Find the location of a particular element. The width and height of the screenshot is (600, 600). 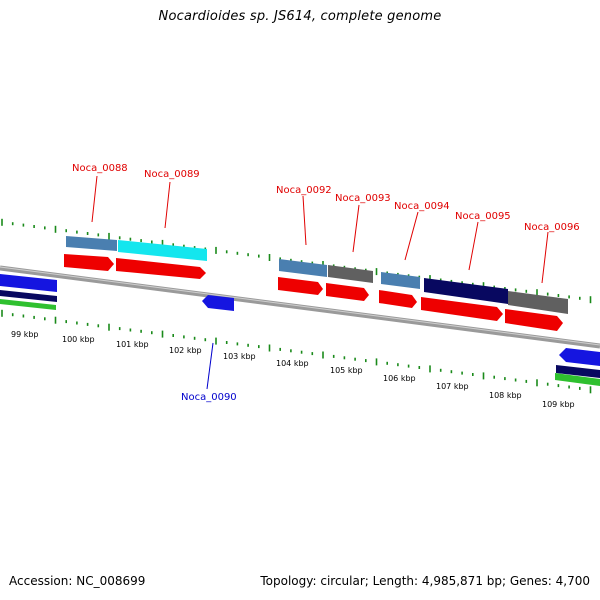

scale-label: 106 kbp is located at coordinates (399, 378).